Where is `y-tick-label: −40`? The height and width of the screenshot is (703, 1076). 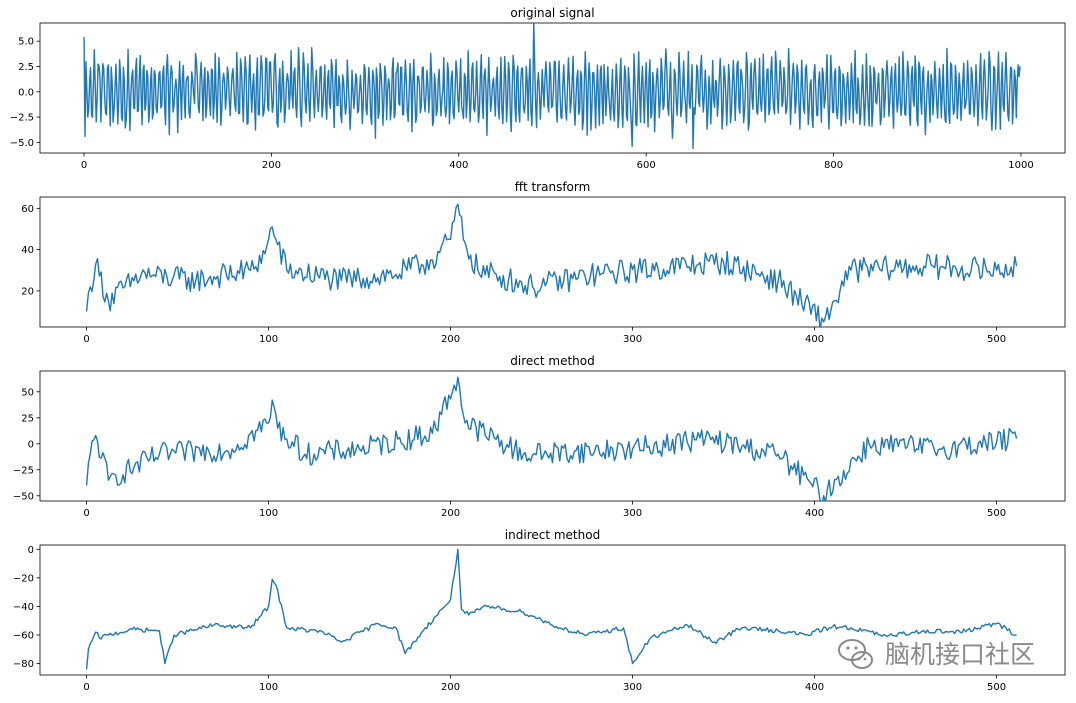
y-tick-label: −40 is located at coordinates (23, 607).